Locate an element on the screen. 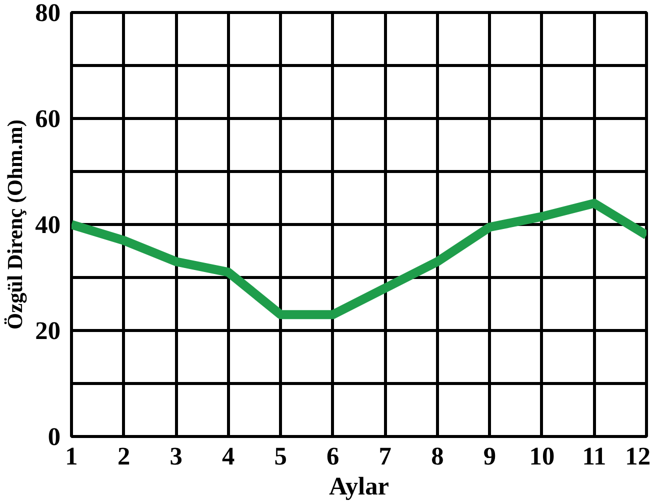 The height and width of the screenshot is (503, 650). x-tick-label: 1 is located at coordinates (71, 456).